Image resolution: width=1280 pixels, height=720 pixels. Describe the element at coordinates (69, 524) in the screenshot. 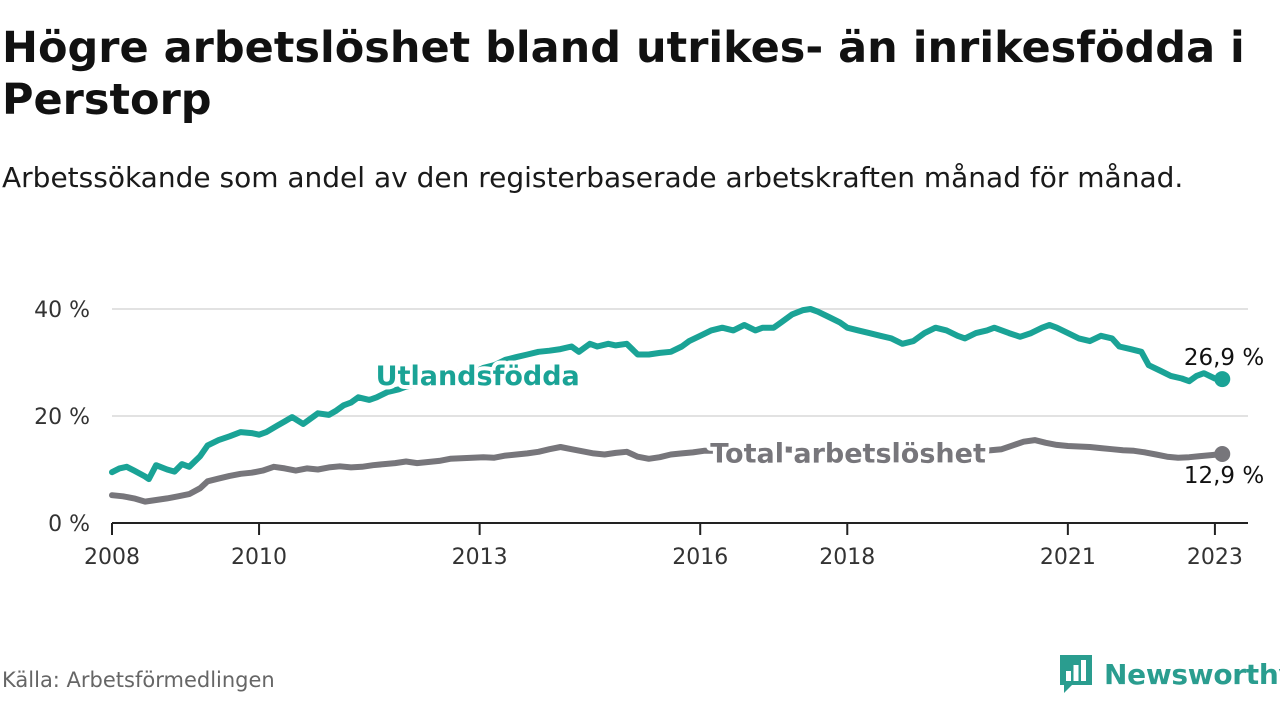

I see `y-tick-label: 0 %` at that location.